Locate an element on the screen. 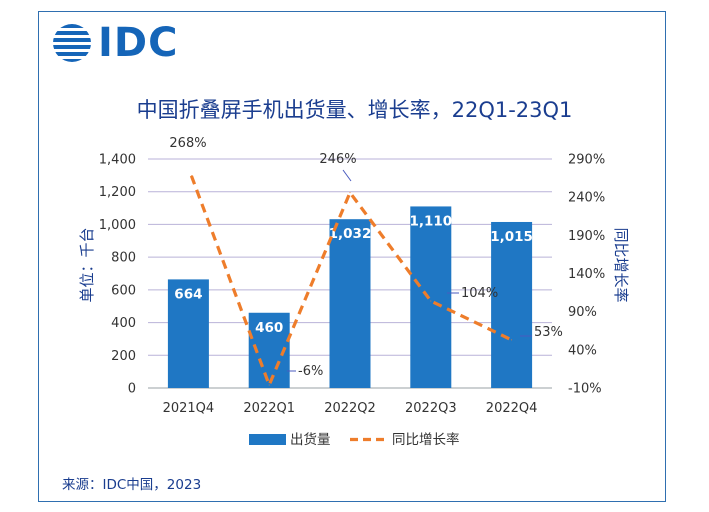 Image resolution: width=709 pixels, height=512 pixels. label-leader is located at coordinates (347, 175).